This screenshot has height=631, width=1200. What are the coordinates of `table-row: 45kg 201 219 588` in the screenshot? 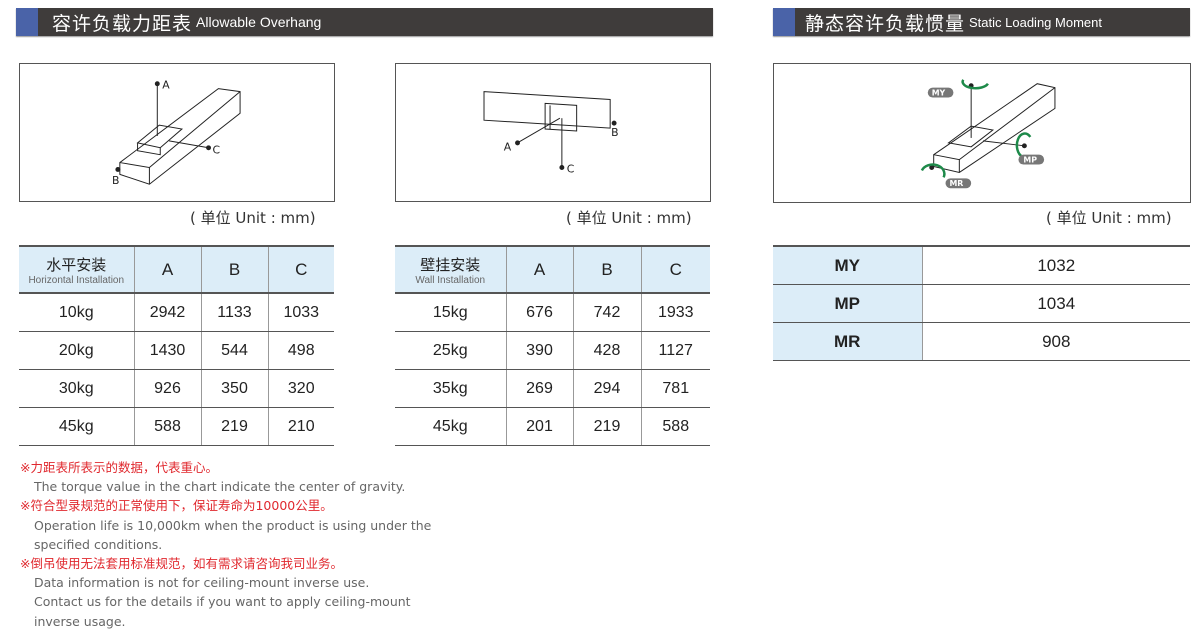 It's located at (552, 426).